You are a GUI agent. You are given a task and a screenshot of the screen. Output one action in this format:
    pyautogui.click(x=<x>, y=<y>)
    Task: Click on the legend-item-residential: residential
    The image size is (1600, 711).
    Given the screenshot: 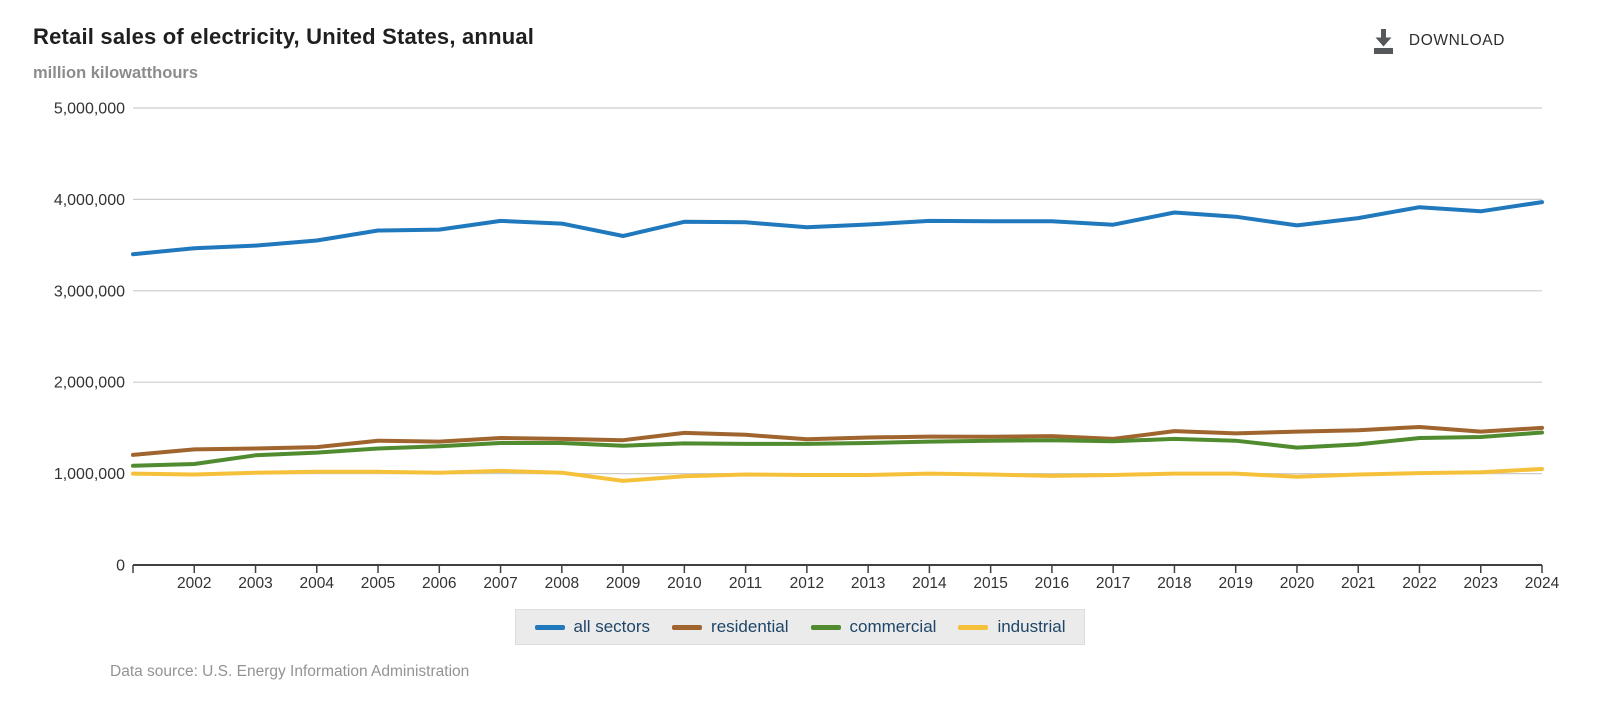 What is the action you would take?
    pyautogui.click(x=730, y=627)
    